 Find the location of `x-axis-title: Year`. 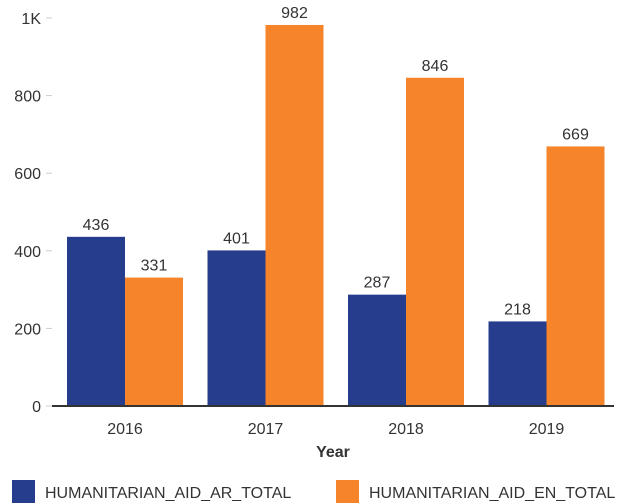

x-axis-title: Year is located at coordinates (333, 452).